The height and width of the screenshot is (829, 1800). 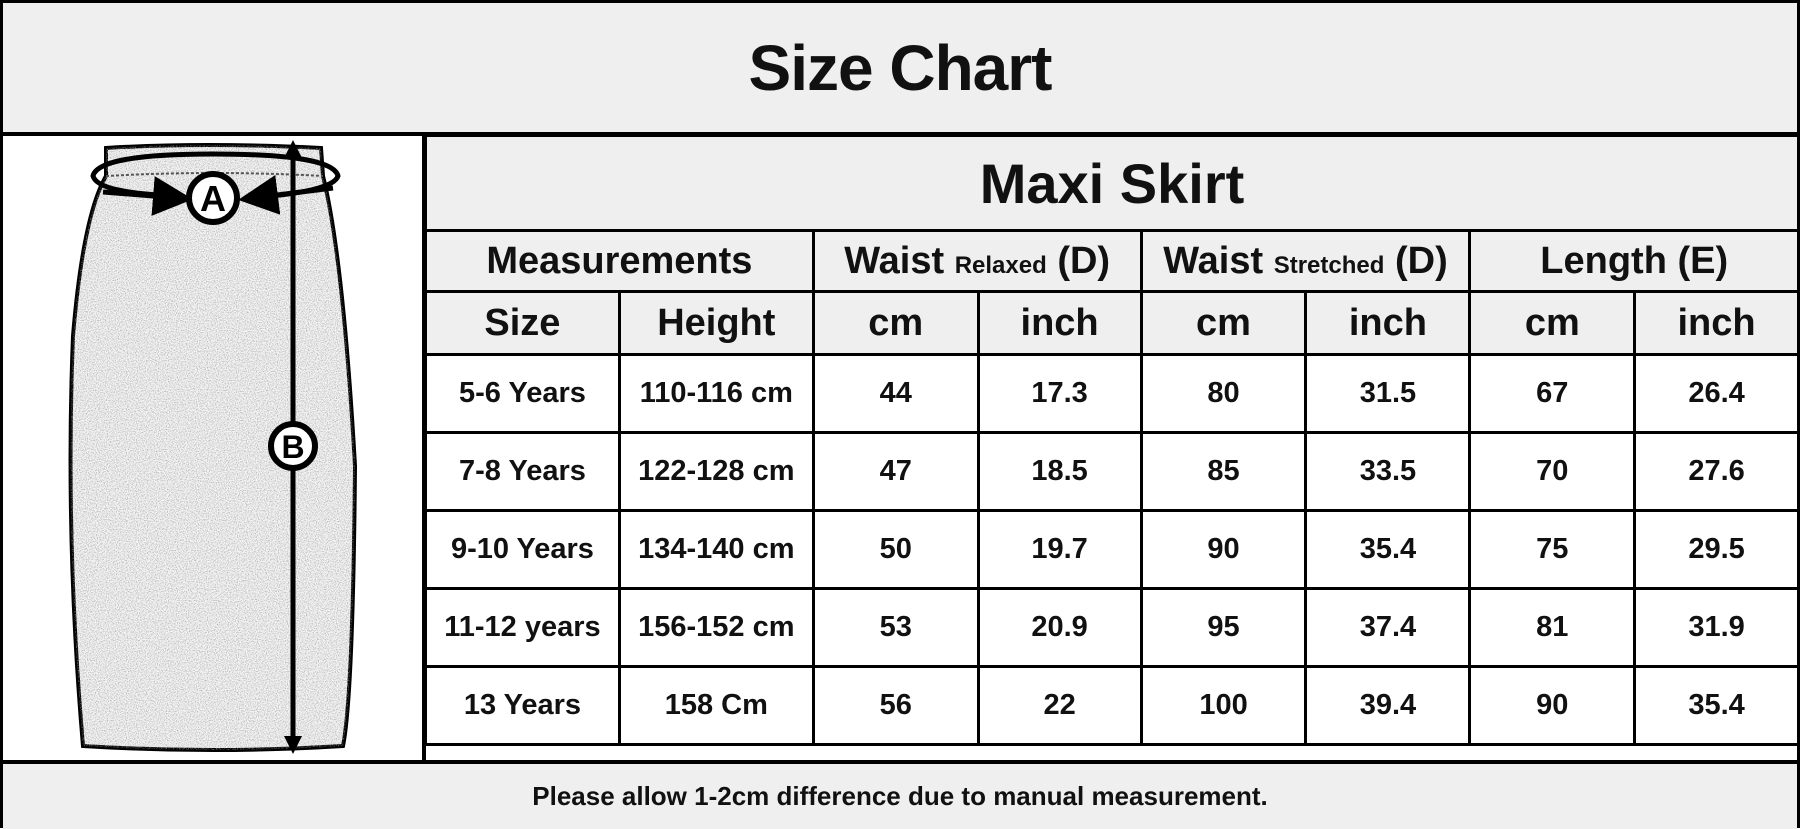 I want to click on table-cell: 85, so click(x=1223, y=471).